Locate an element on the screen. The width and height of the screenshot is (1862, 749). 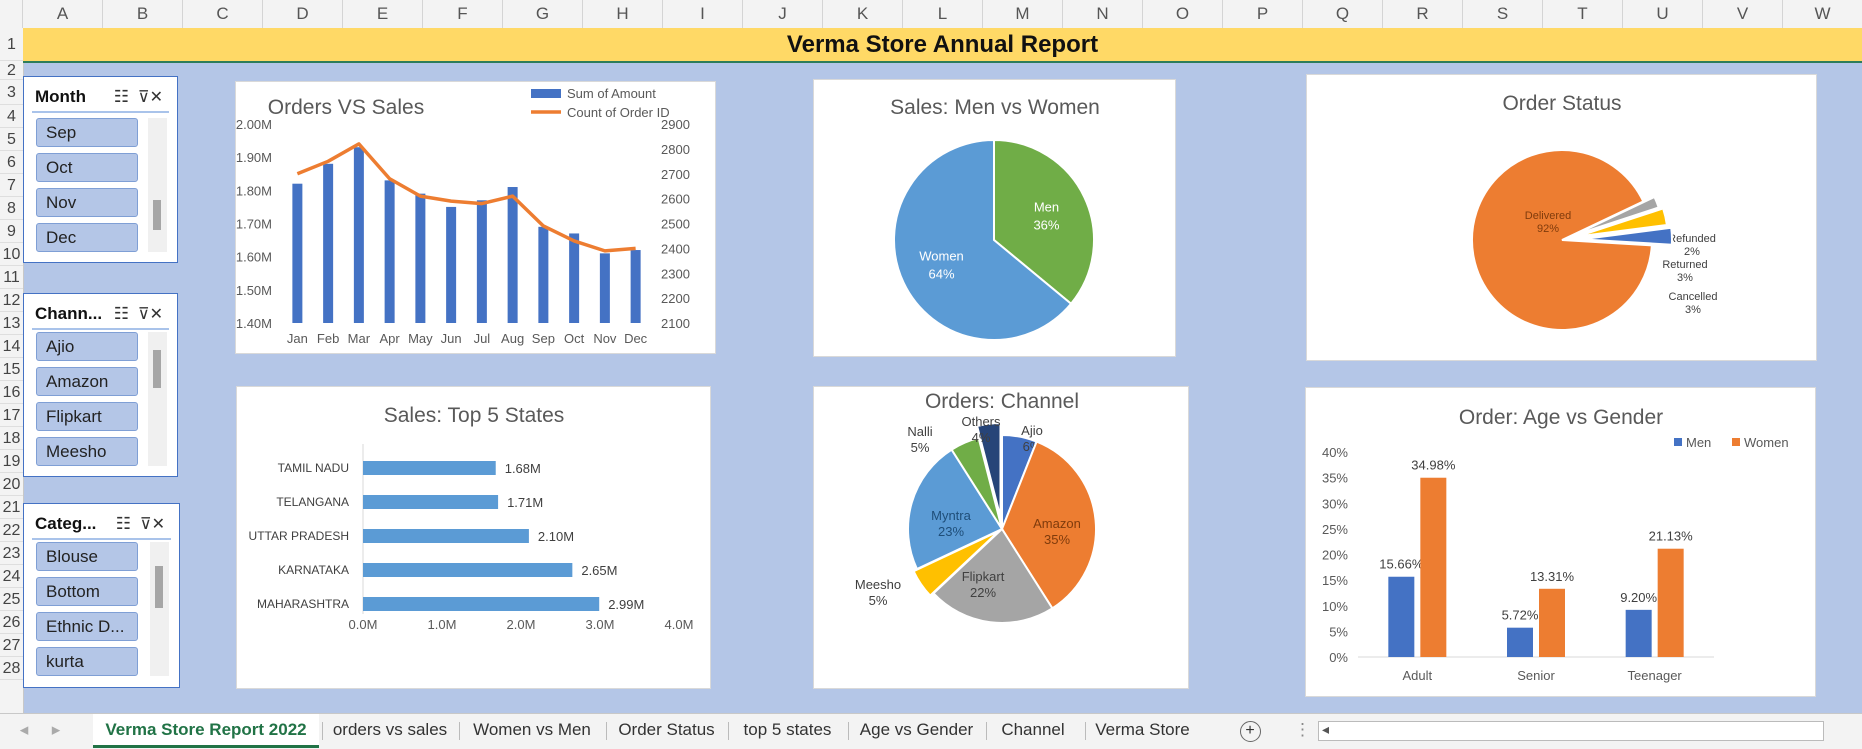
slicer-item: Bottom is located at coordinates (87, 591).